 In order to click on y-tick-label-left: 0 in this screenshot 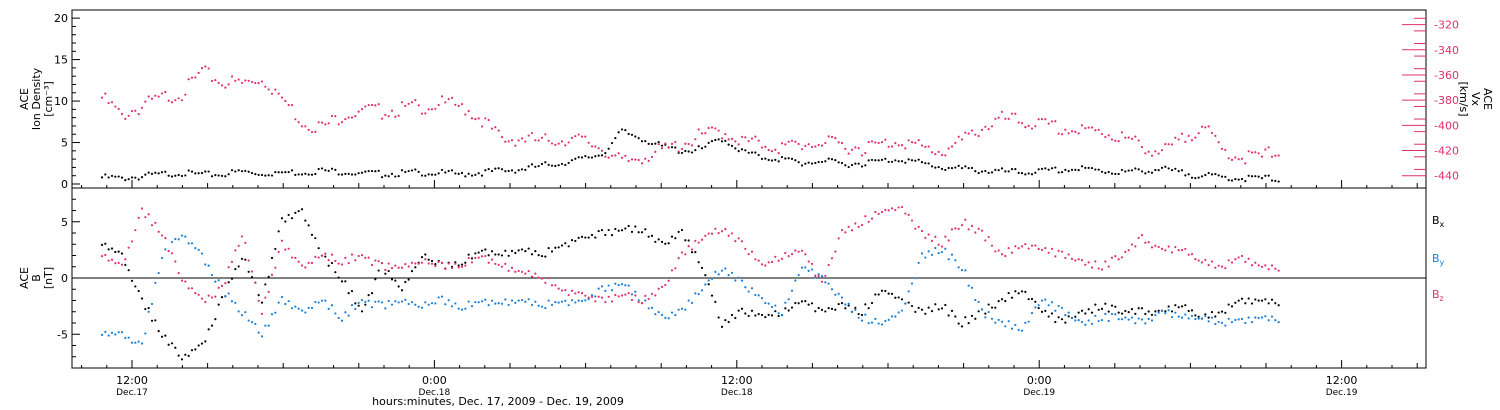, I will do `click(64, 184)`.